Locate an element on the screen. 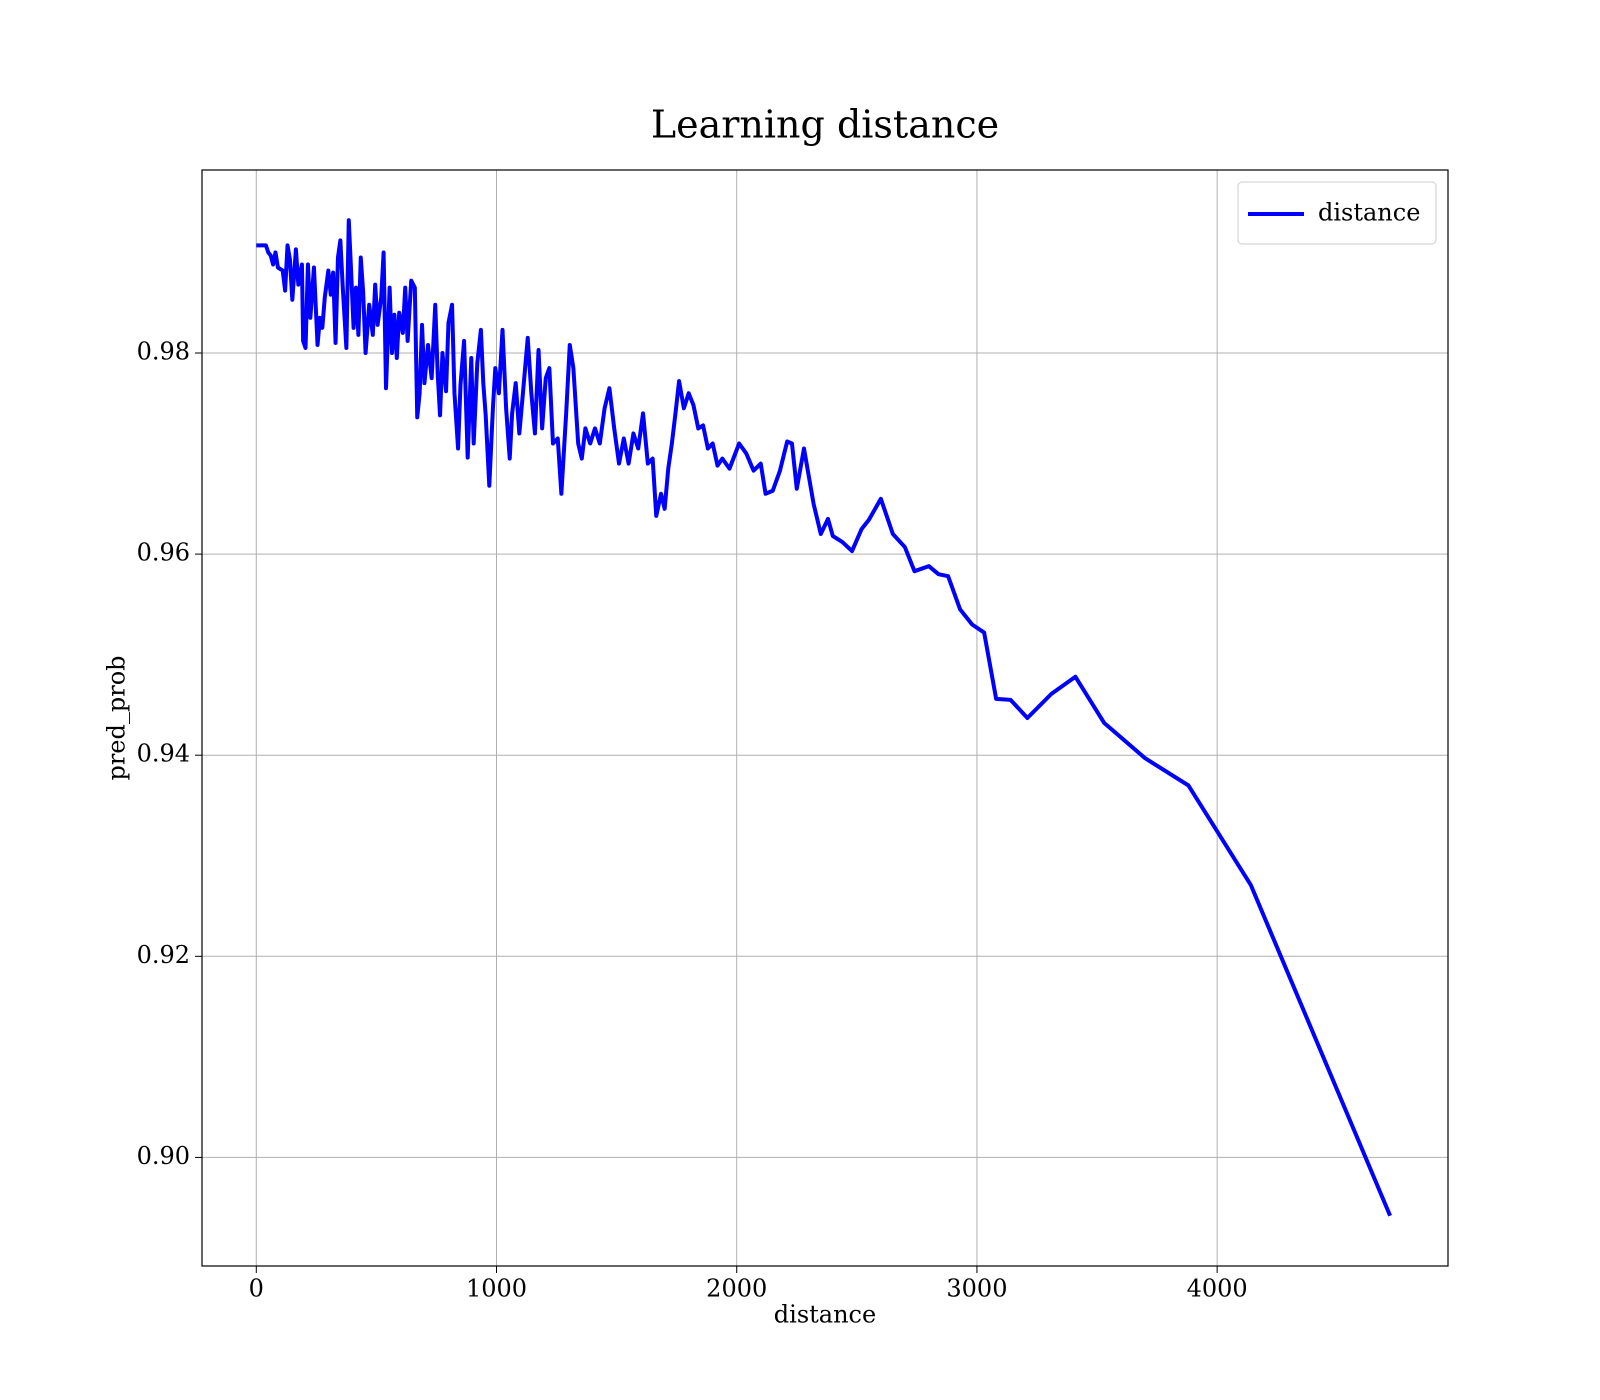 Image resolution: width=1600 pixels, height=1400 pixels. y-tick-label: 0.92 is located at coordinates (163, 955).